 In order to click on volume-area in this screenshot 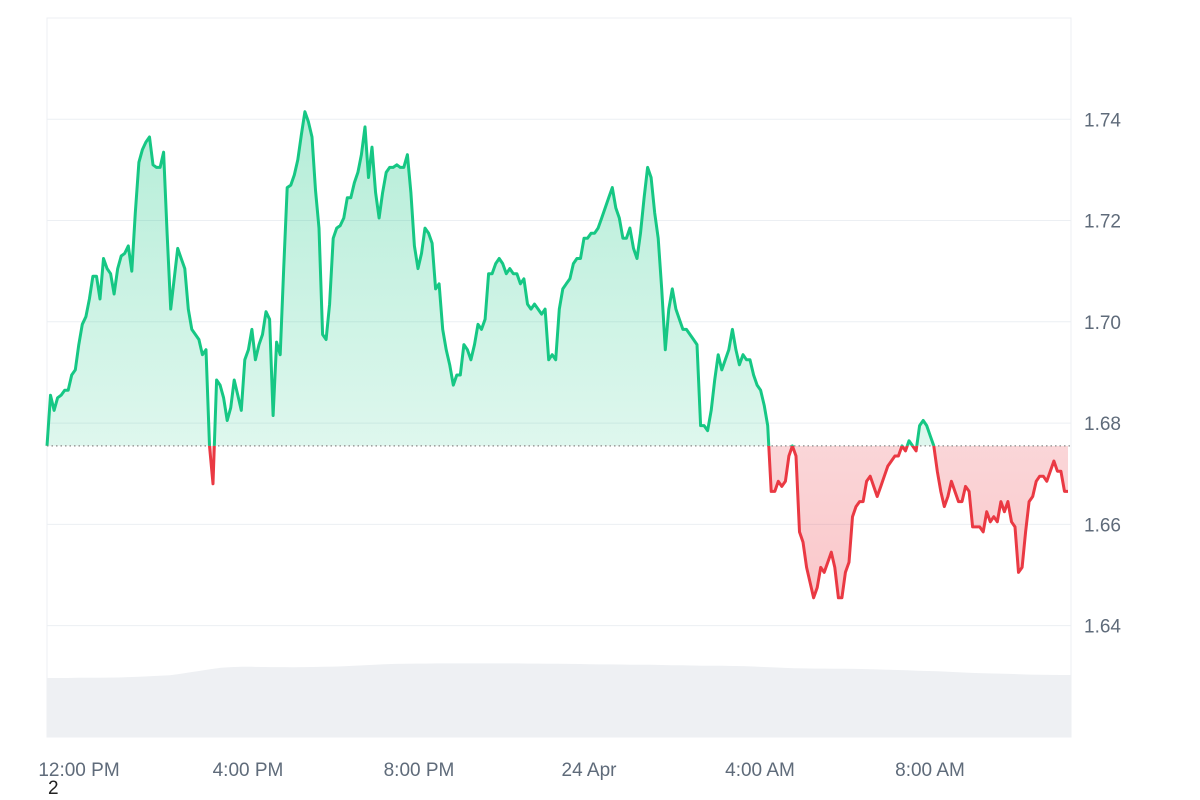, I will do `click(559, 700)`.